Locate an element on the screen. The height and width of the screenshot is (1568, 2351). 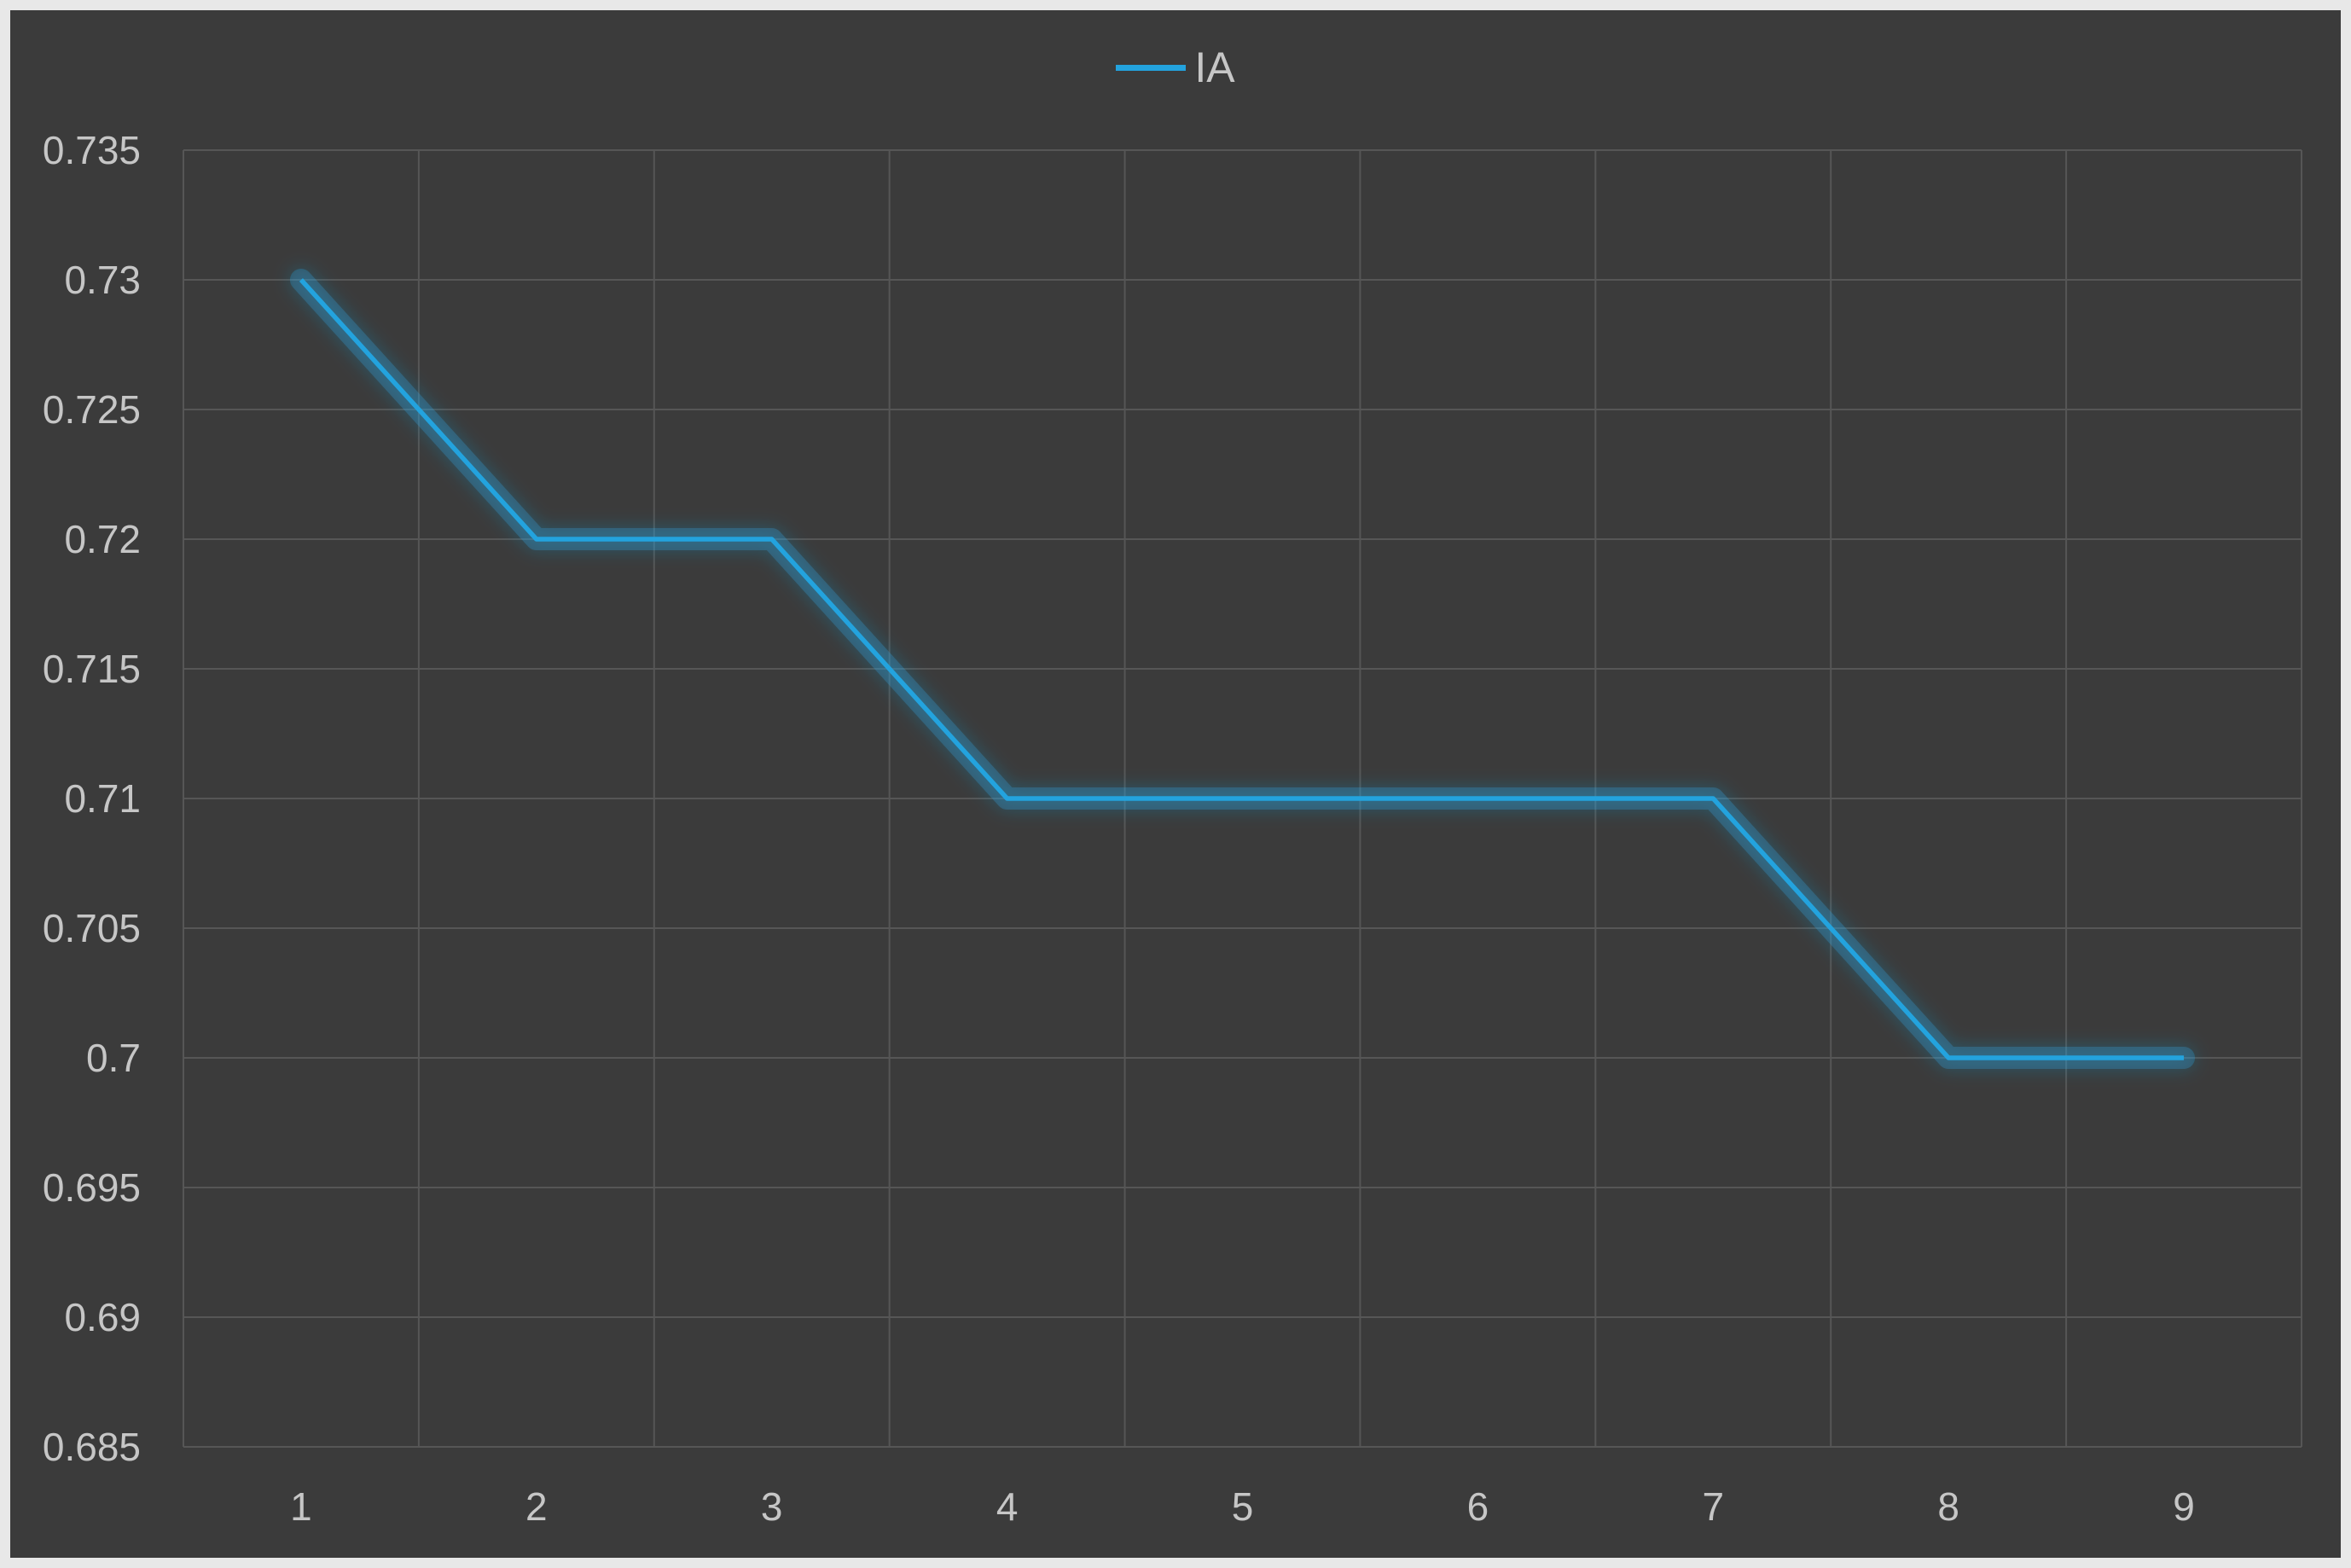
x-axis-tick-label: 2 is located at coordinates (536, 1506).